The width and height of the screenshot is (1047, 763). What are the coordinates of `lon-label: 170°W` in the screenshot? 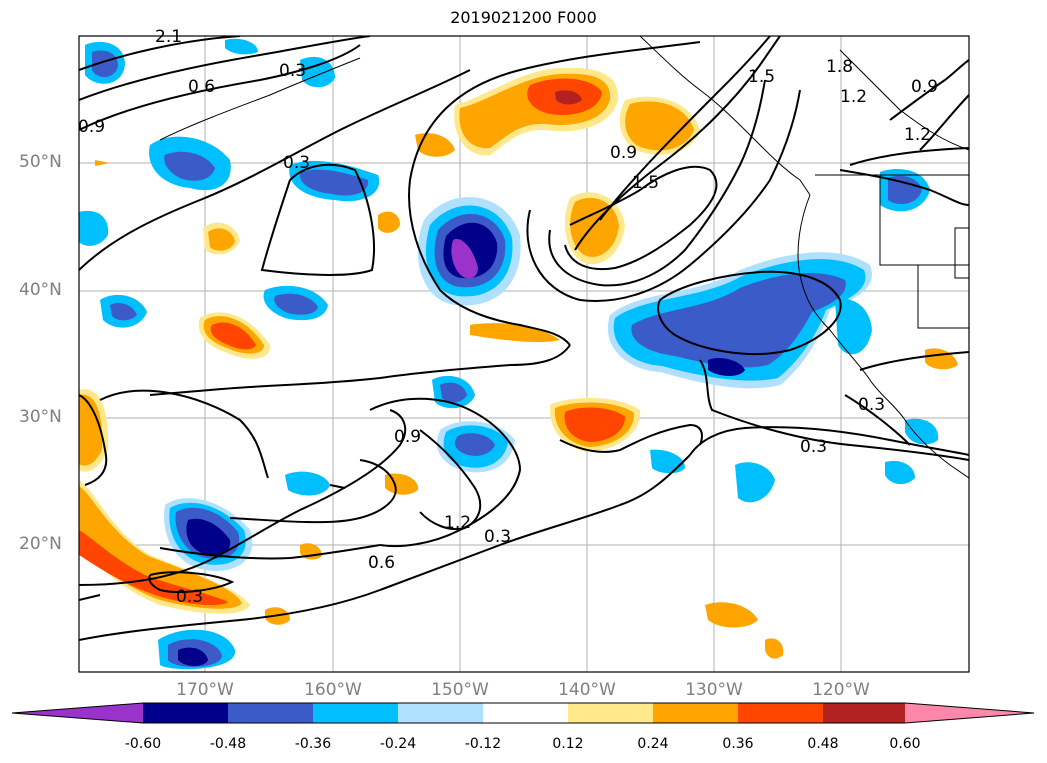 It's located at (205, 690).